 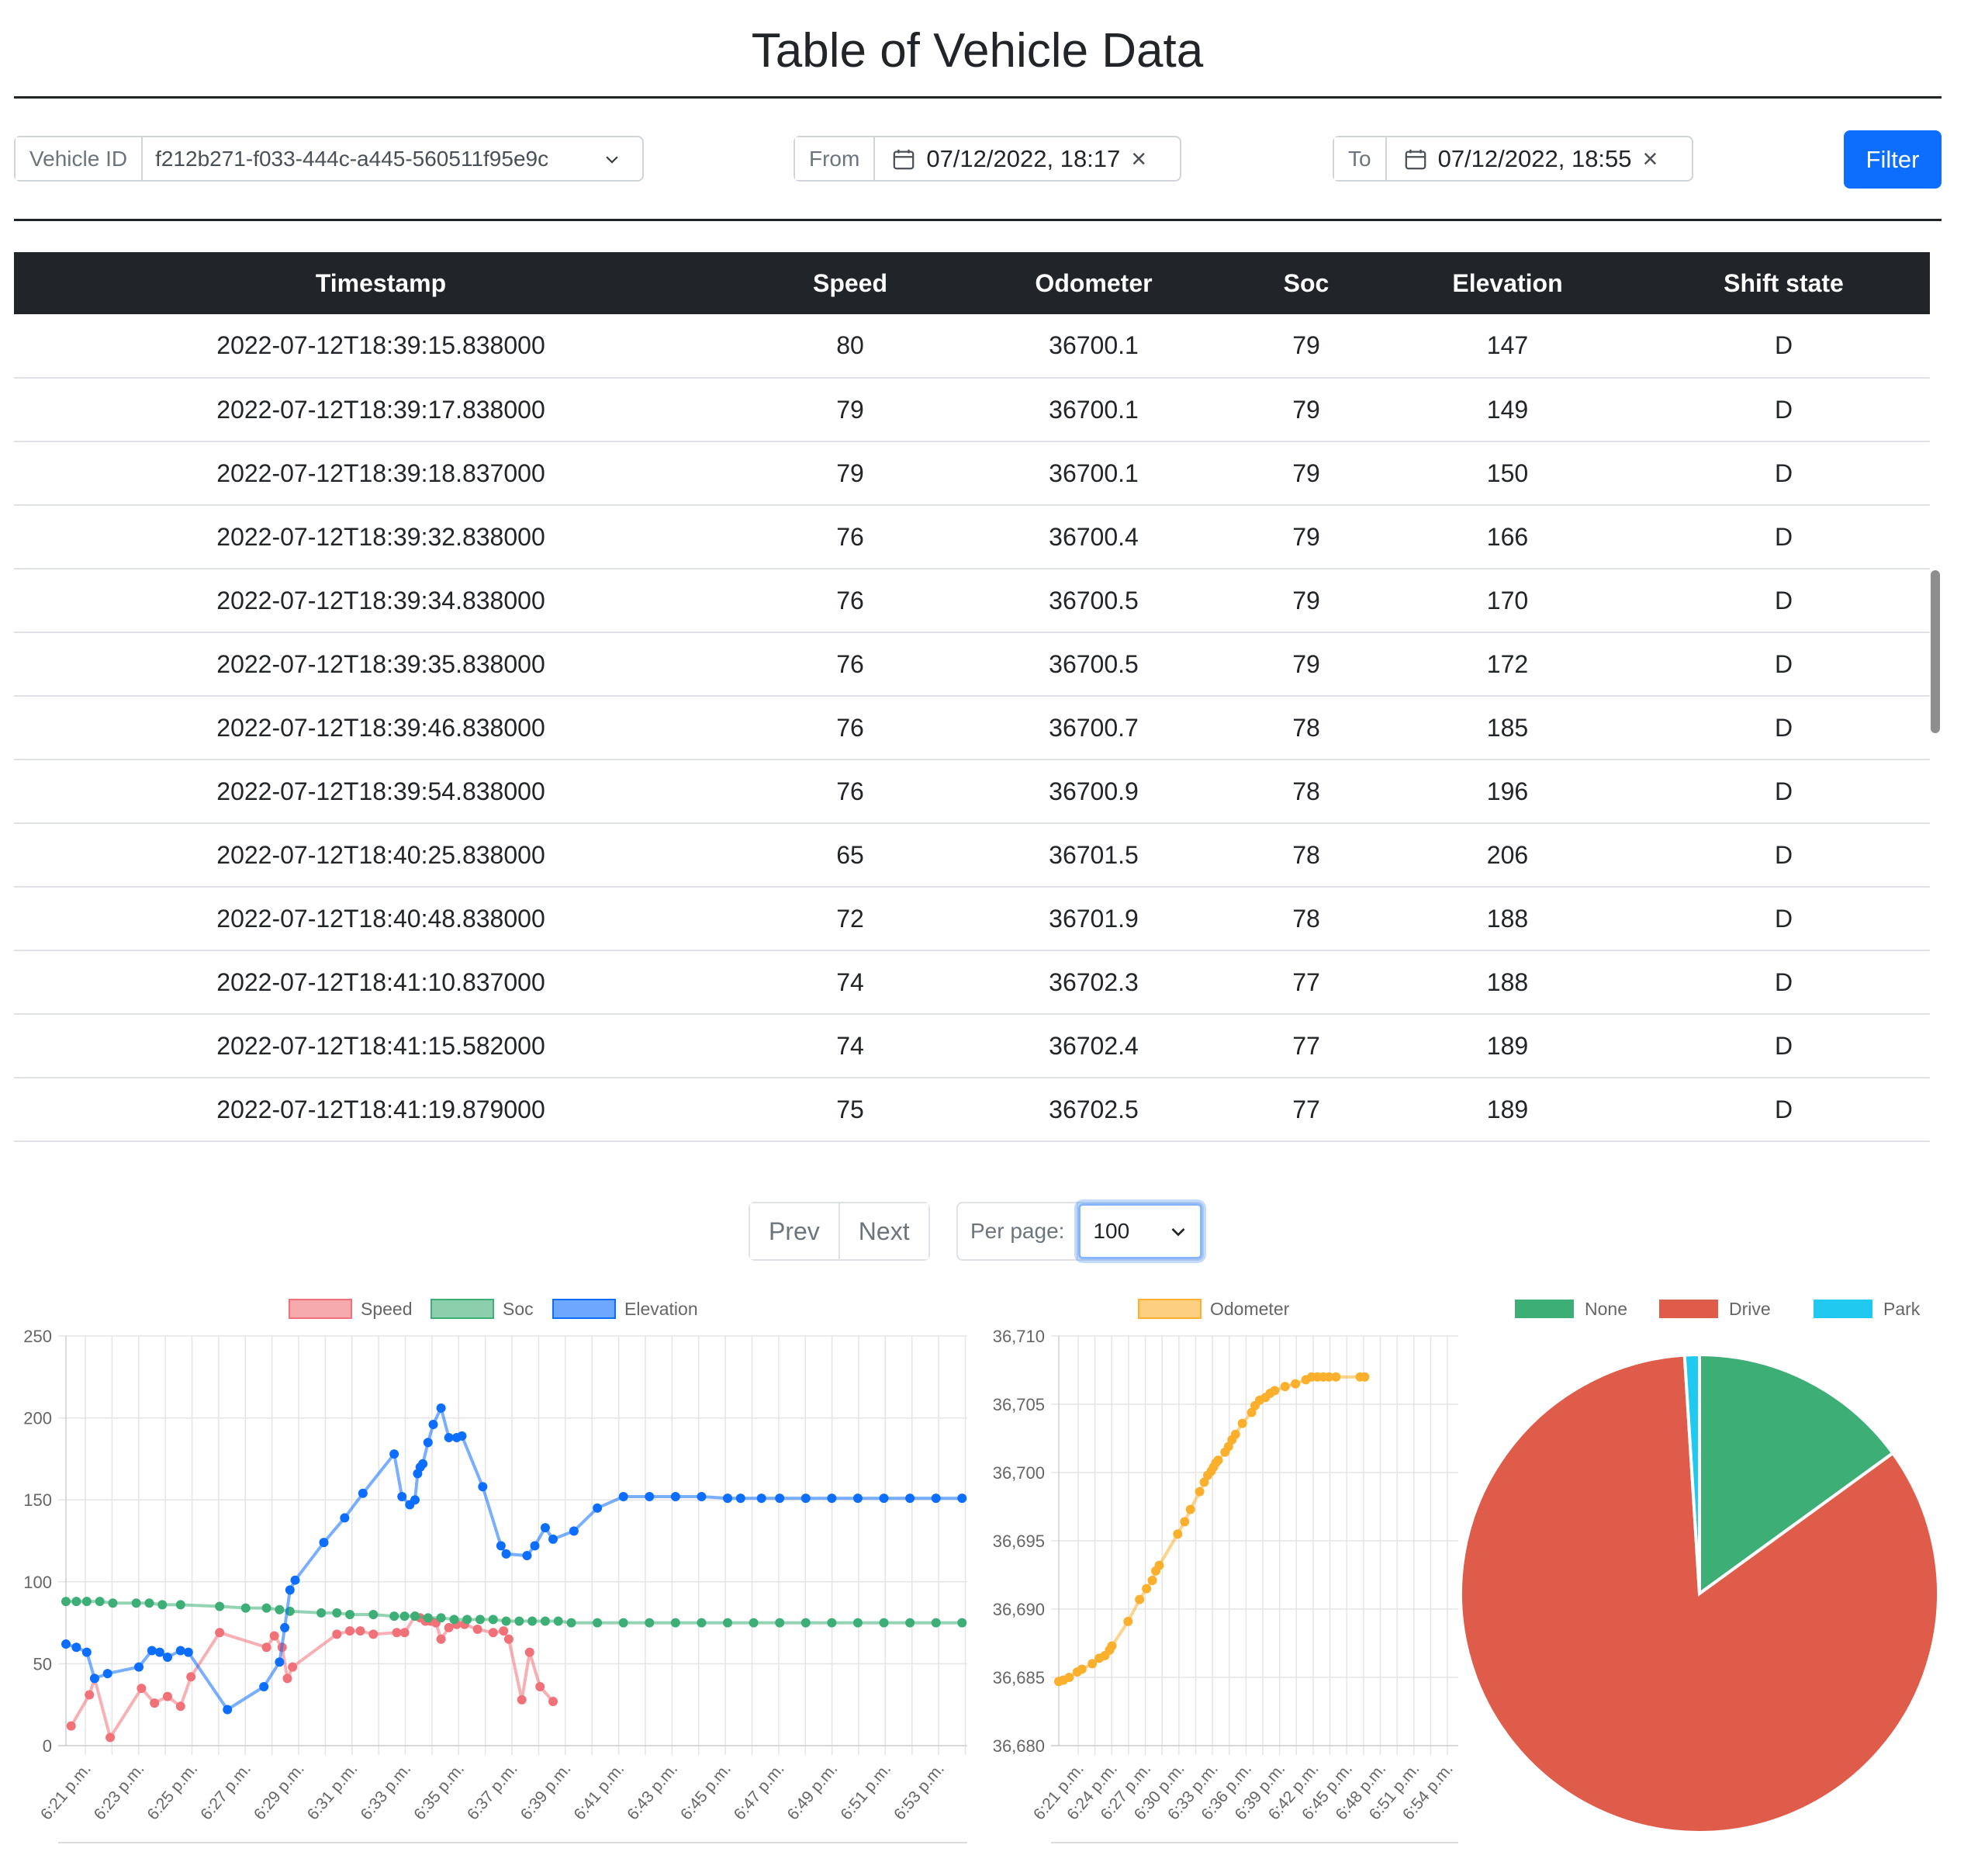 What do you see at coordinates (1139, 159) in the screenshot?
I see `clear-from-icon: ×` at bounding box center [1139, 159].